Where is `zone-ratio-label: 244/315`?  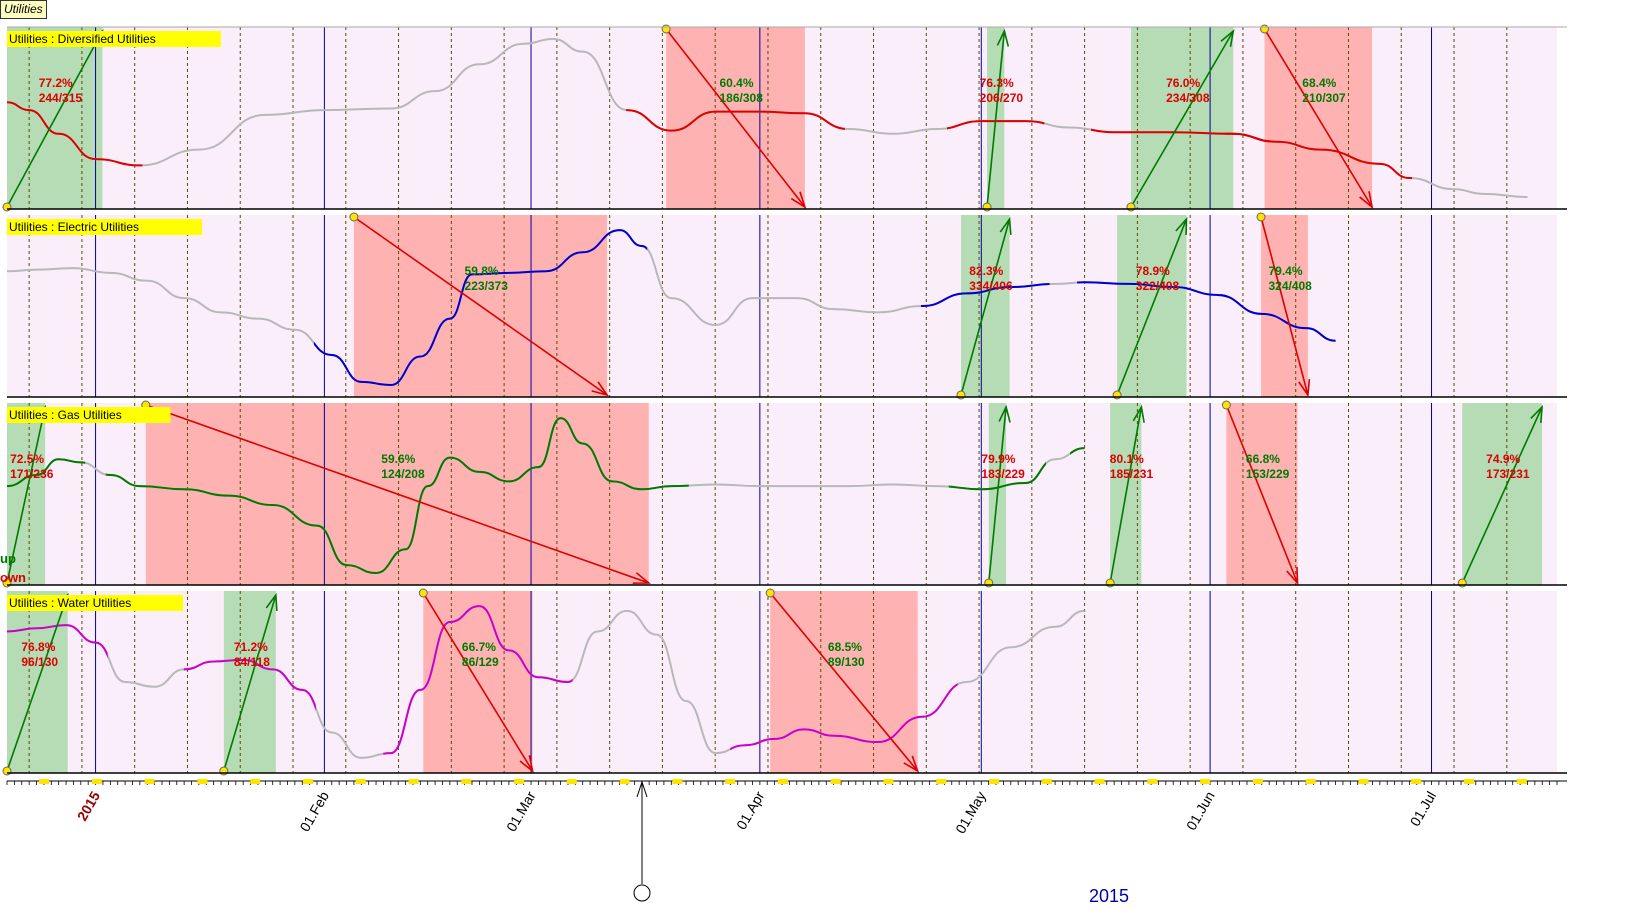 zone-ratio-label: 244/315 is located at coordinates (61, 98).